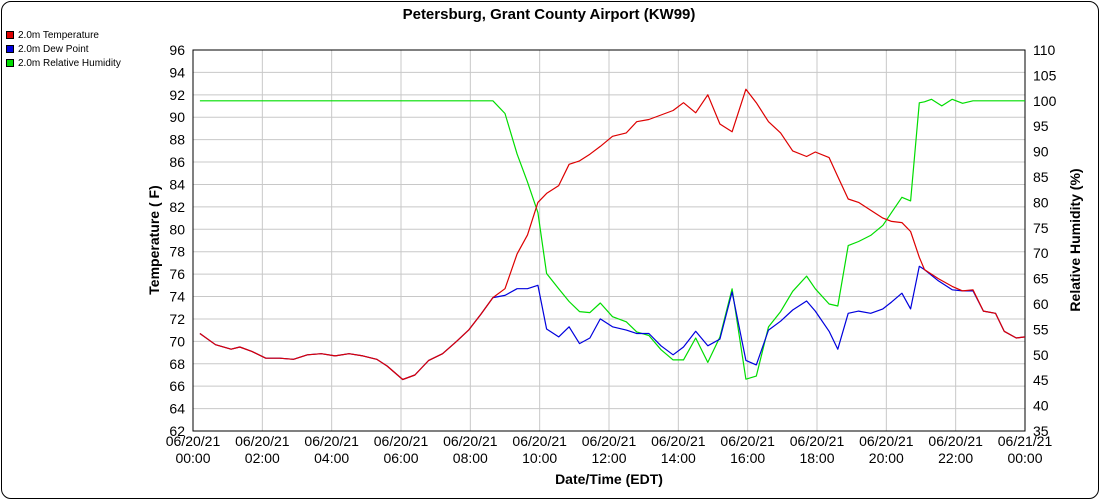 Image resolution: width=1100 pixels, height=500 pixels. I want to click on y-left-tick-label: 66, so click(177, 386).